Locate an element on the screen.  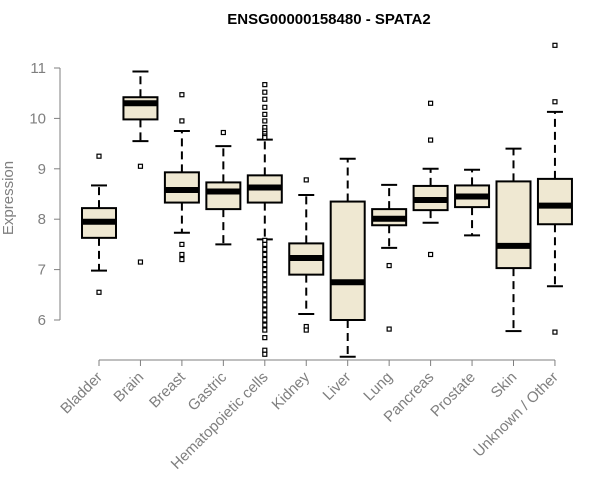
box-liver is located at coordinates (347, 257).